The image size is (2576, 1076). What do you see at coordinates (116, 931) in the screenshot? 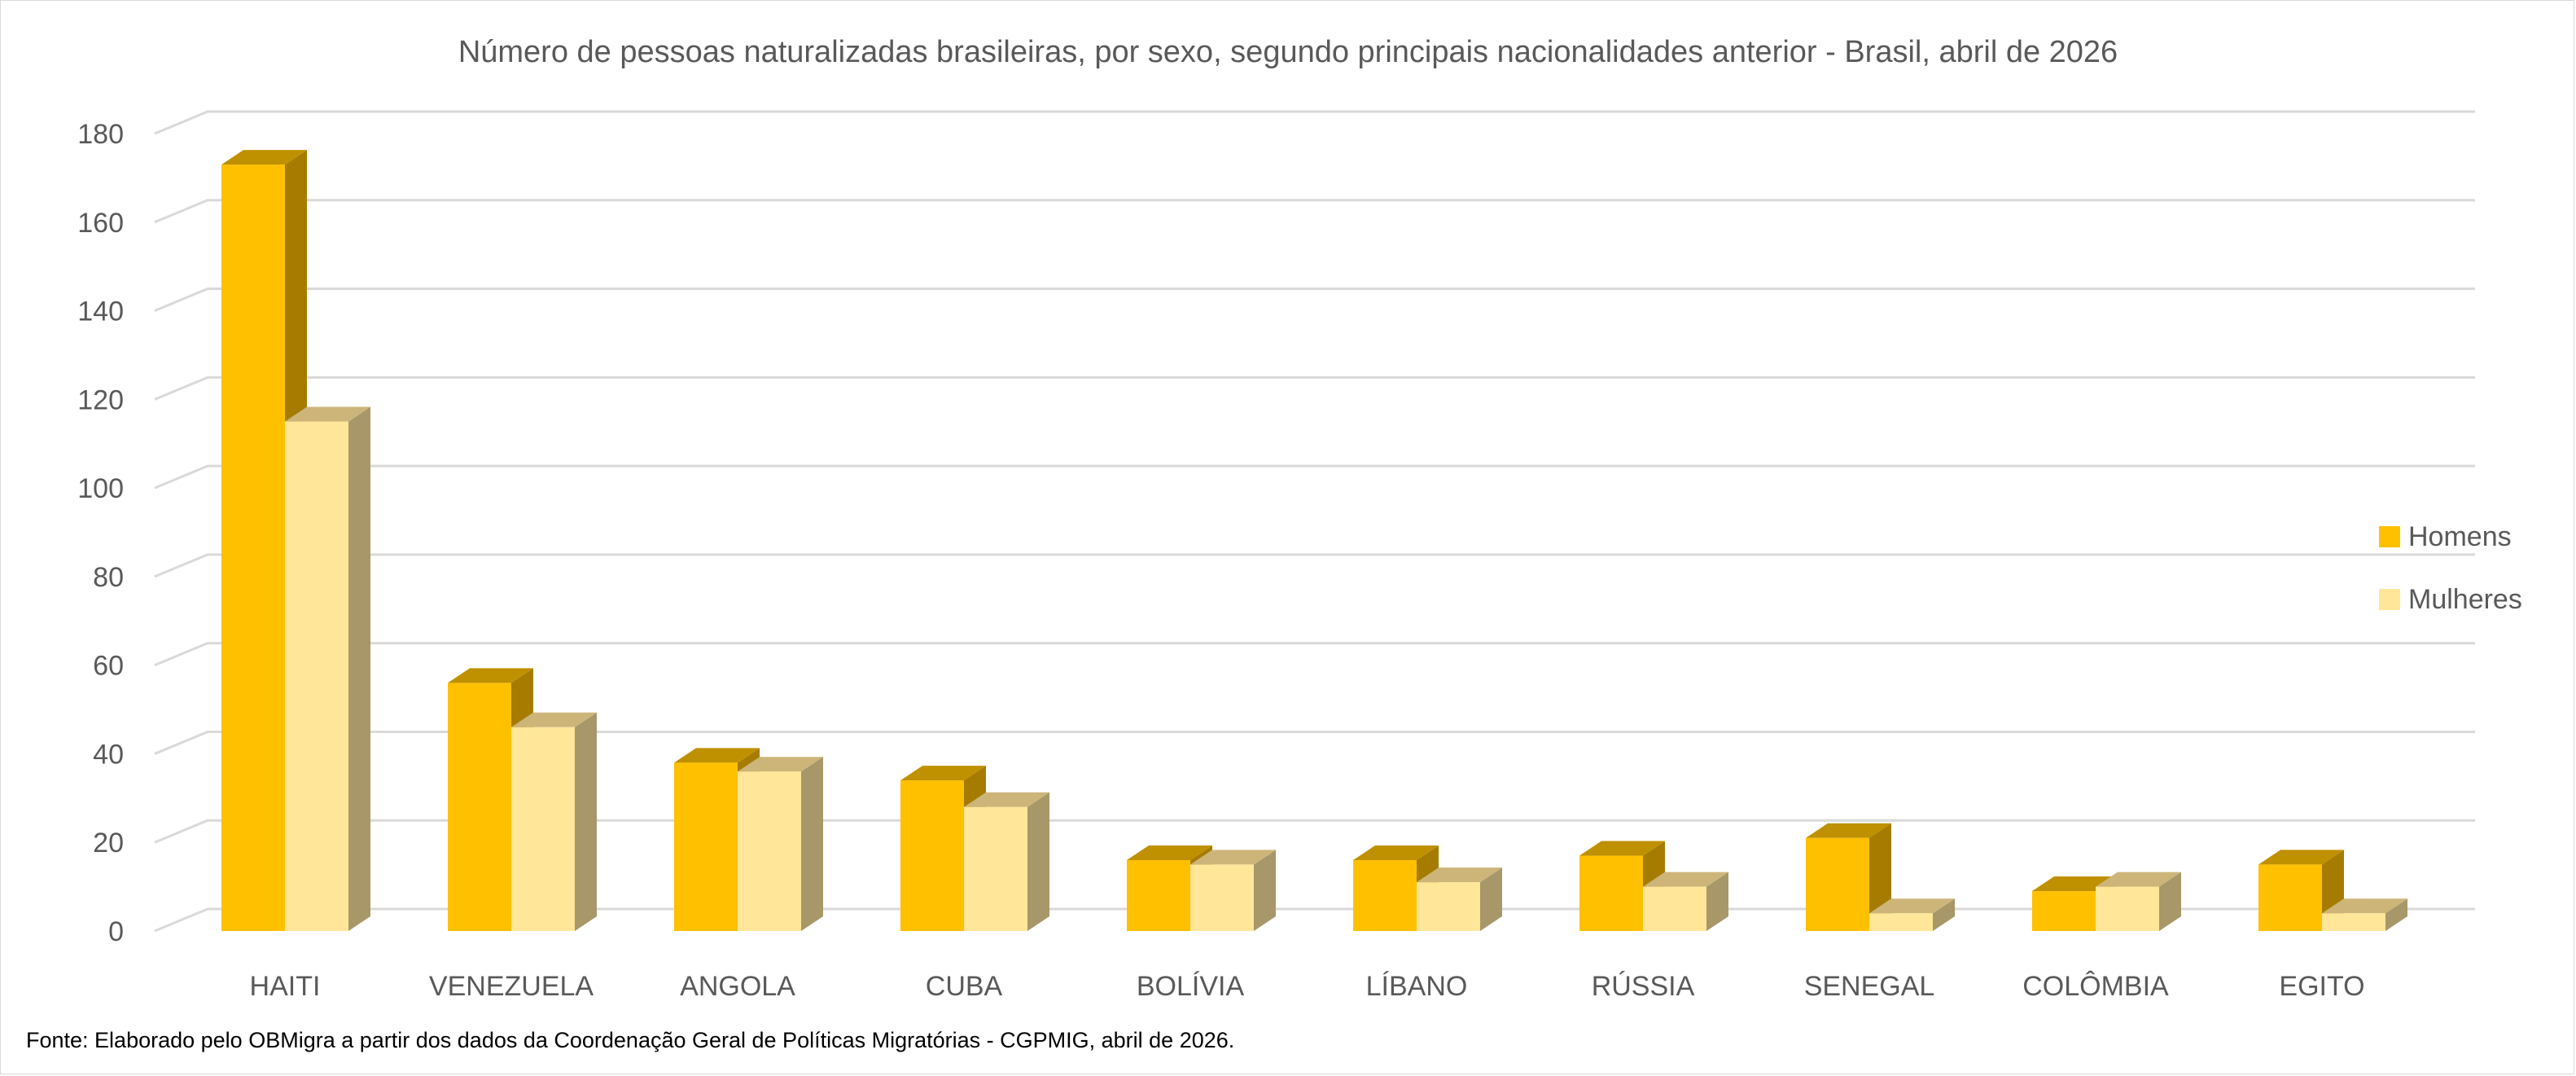
I see `y-tick-label: 0` at bounding box center [116, 931].